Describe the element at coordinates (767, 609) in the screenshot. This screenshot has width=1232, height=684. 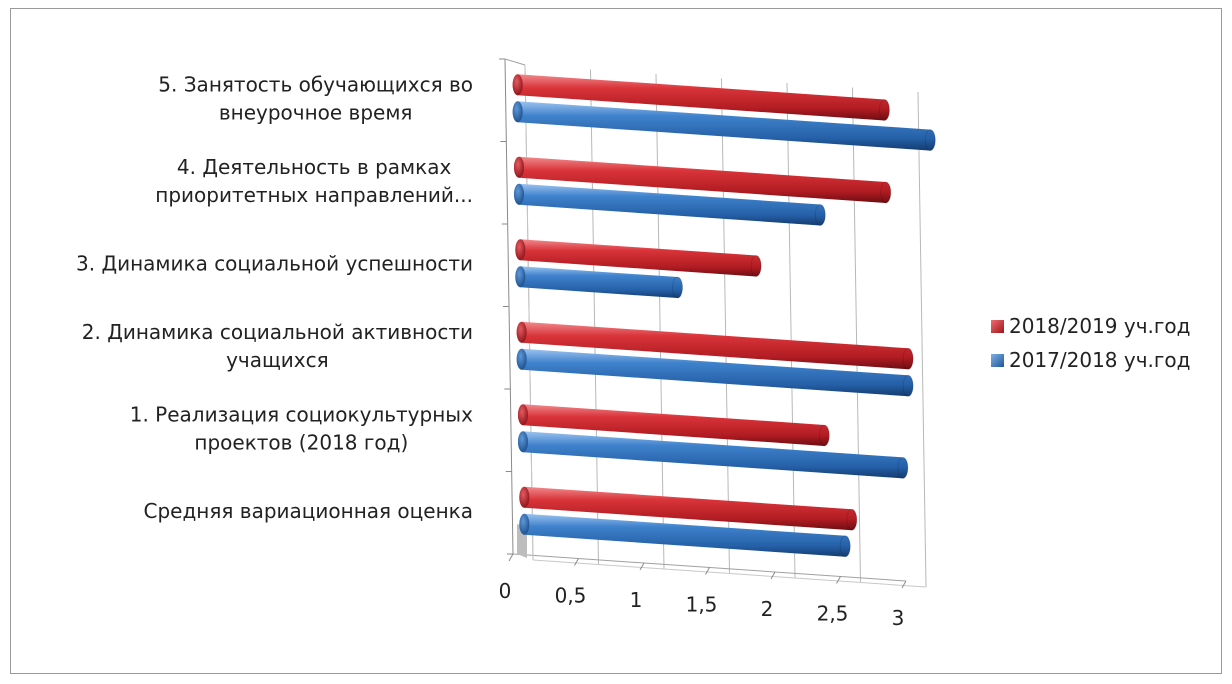
I see `x-tick-label: 2` at that location.